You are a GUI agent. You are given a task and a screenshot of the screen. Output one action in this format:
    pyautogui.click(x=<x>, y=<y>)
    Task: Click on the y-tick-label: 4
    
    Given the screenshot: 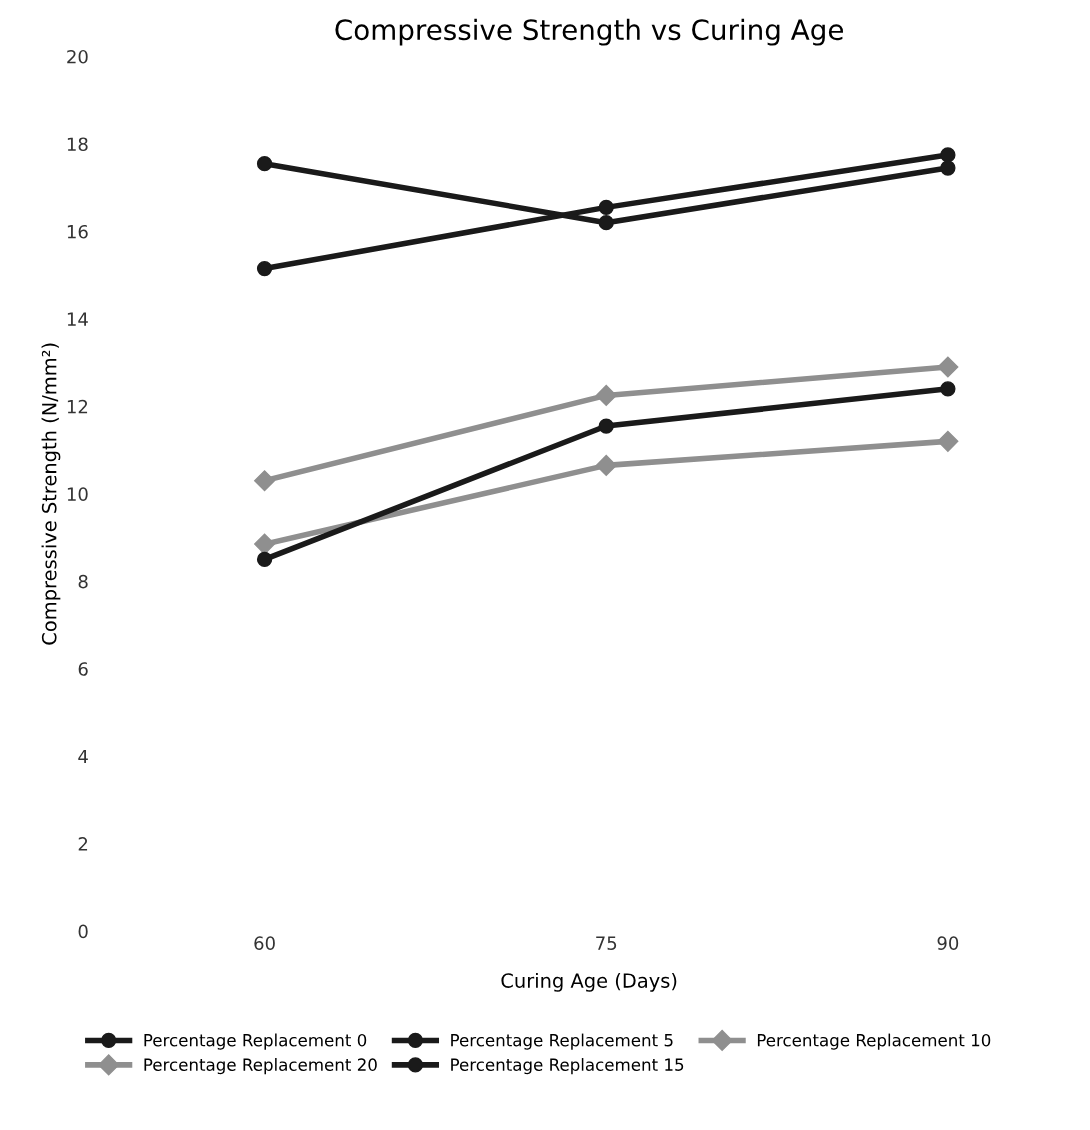 What is the action you would take?
    pyautogui.click(x=83, y=756)
    